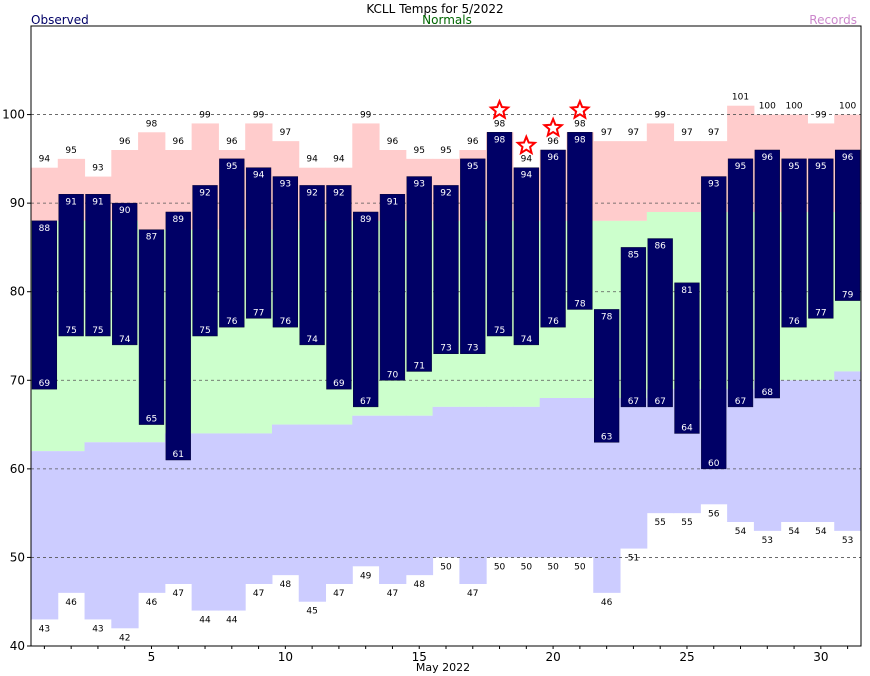 The width and height of the screenshot is (870, 676). Describe the element at coordinates (45, 384) in the screenshot. I see `observed-low-label: 69` at that location.